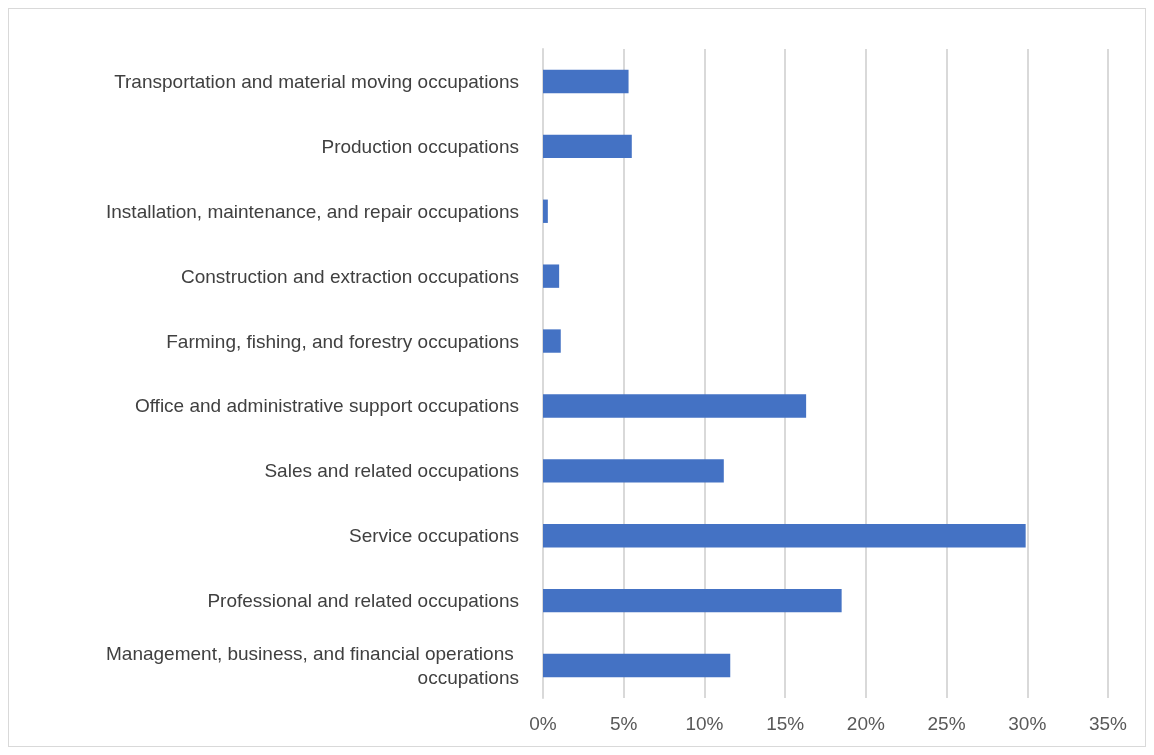 Image resolution: width=1154 pixels, height=755 pixels. Describe the element at coordinates (312, 666) in the screenshot. I see `y-tick-label: Management, business, and financial operations occupations` at that location.